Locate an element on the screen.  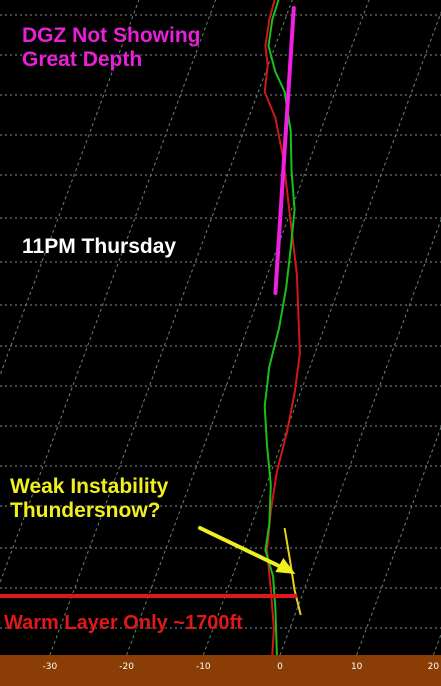
instability-arrow-shaft is located at coordinates (244, 549).